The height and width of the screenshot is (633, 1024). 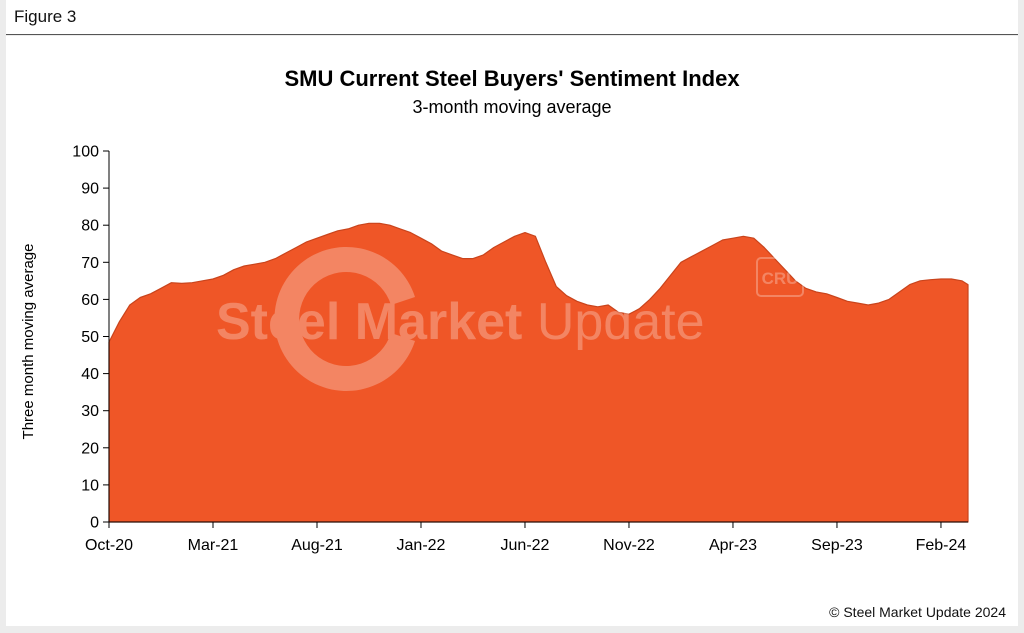 What do you see at coordinates (837, 545) in the screenshot?
I see `x-tick-label: Sep-23` at bounding box center [837, 545].